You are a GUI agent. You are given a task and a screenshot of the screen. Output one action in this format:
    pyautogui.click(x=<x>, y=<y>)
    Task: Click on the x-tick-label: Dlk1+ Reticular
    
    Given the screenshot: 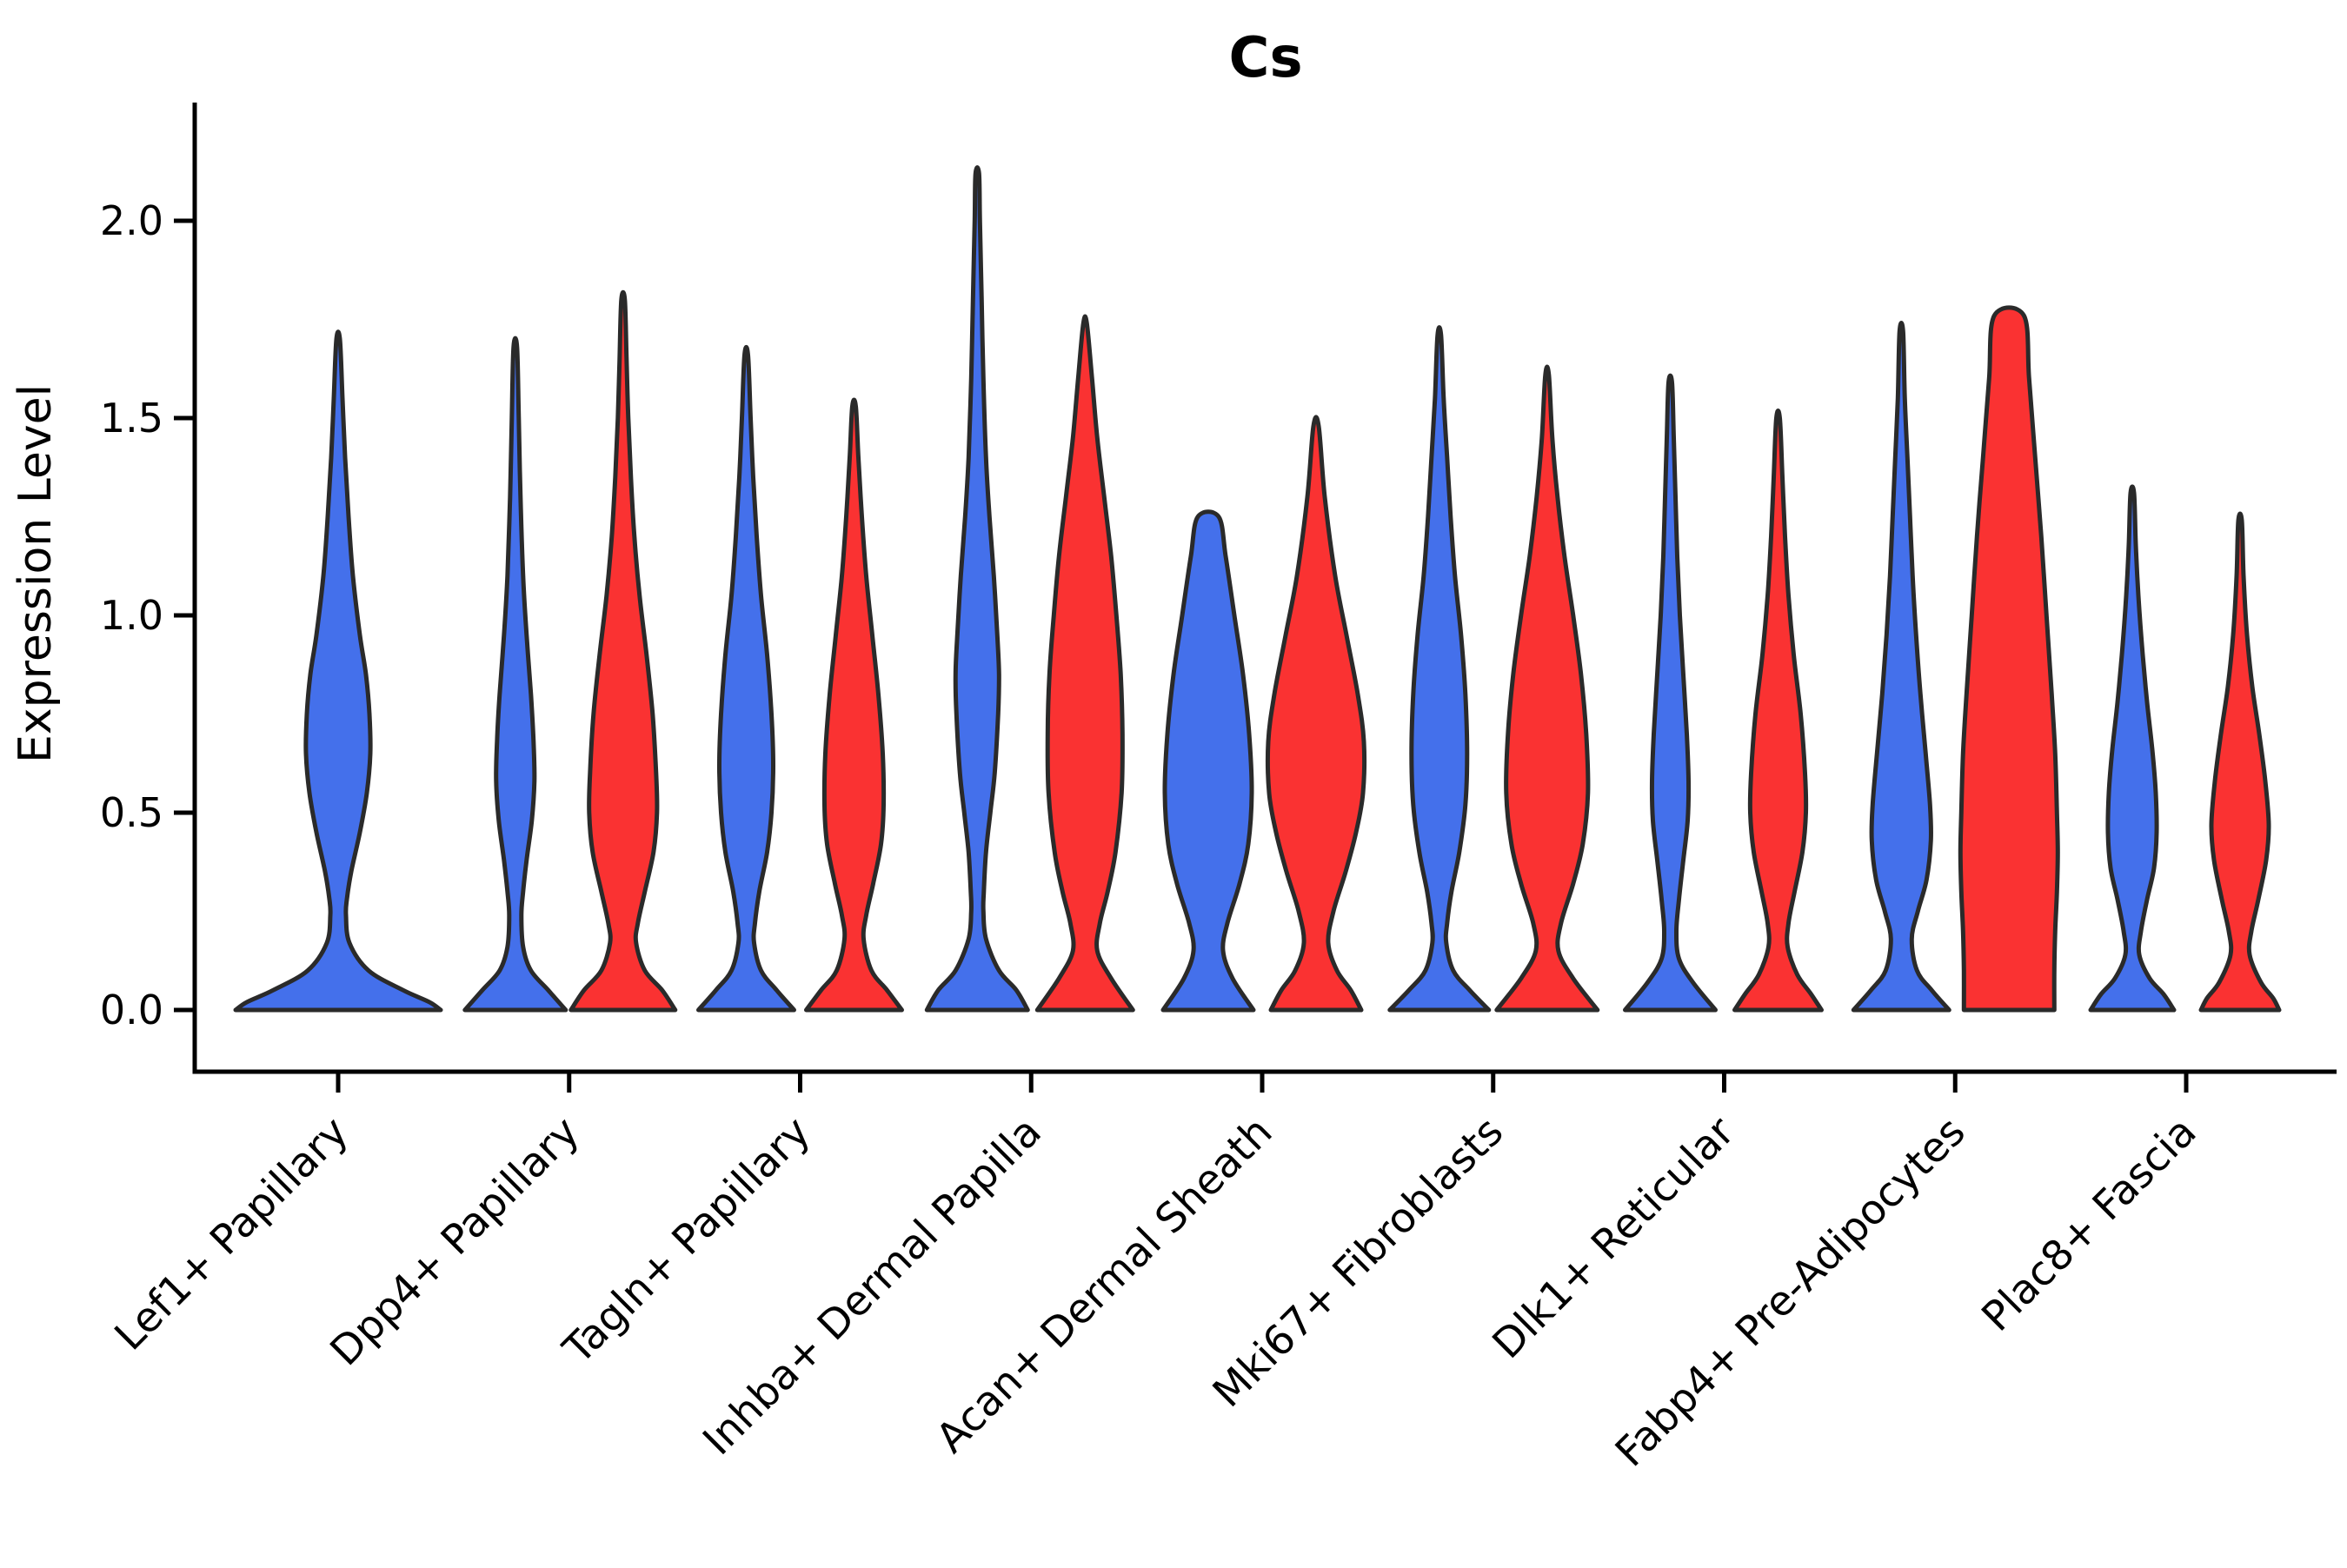 What is the action you would take?
    pyautogui.click(x=1614, y=1237)
    